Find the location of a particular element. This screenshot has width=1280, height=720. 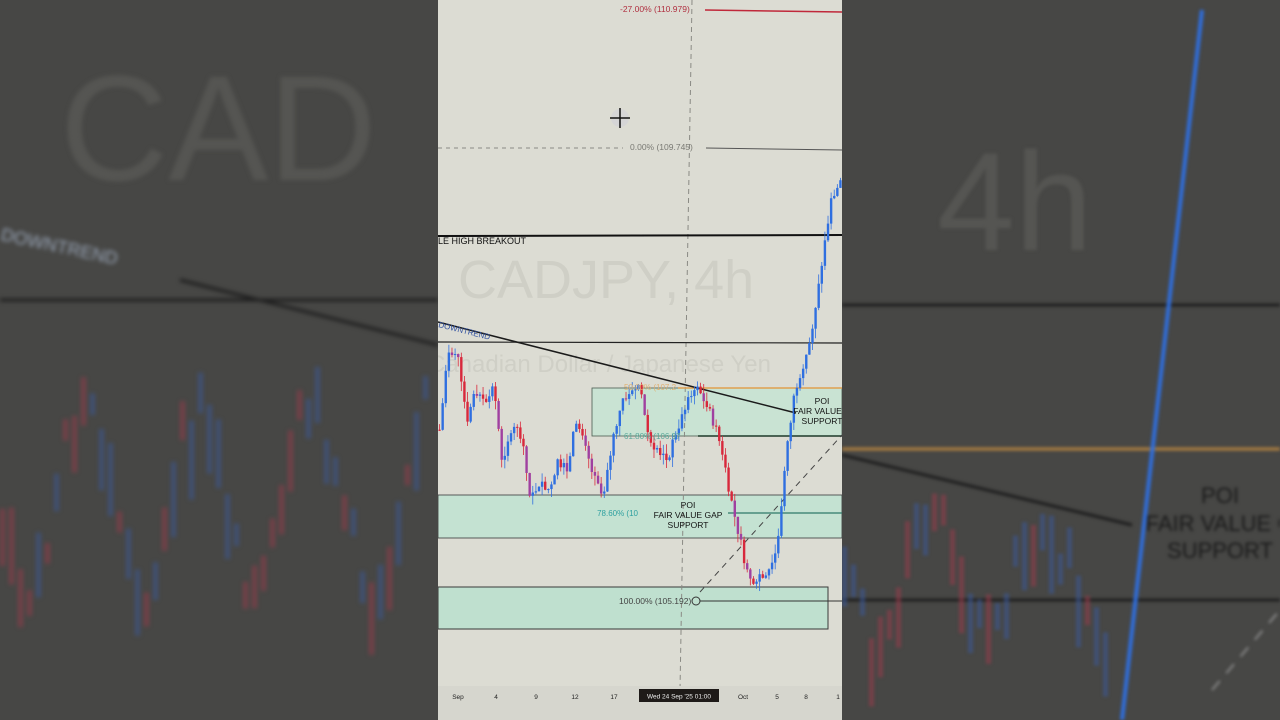

fib-line-neg27 is located at coordinates (773, 11).